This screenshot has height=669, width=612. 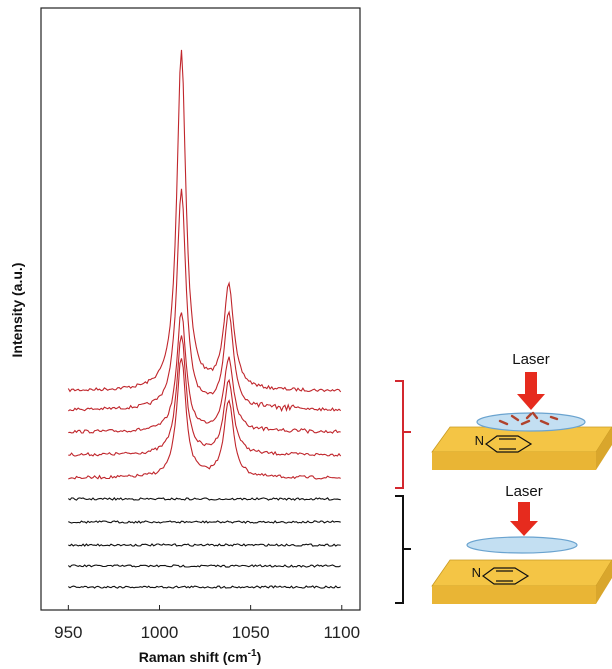 I want to click on x-tick-label: 950, so click(x=68, y=632).